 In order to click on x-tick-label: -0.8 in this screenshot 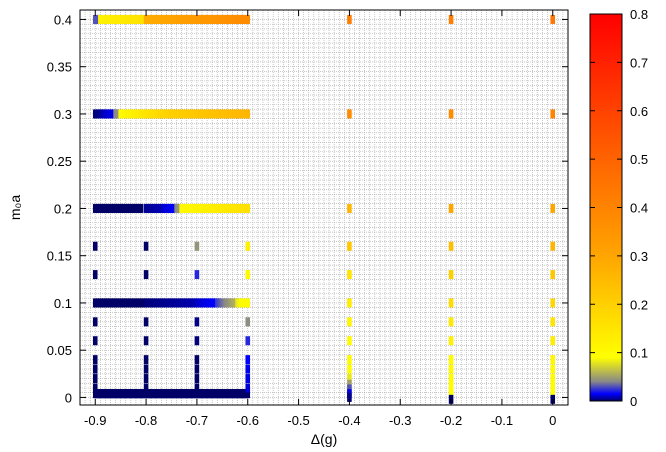, I will do `click(146, 420)`.